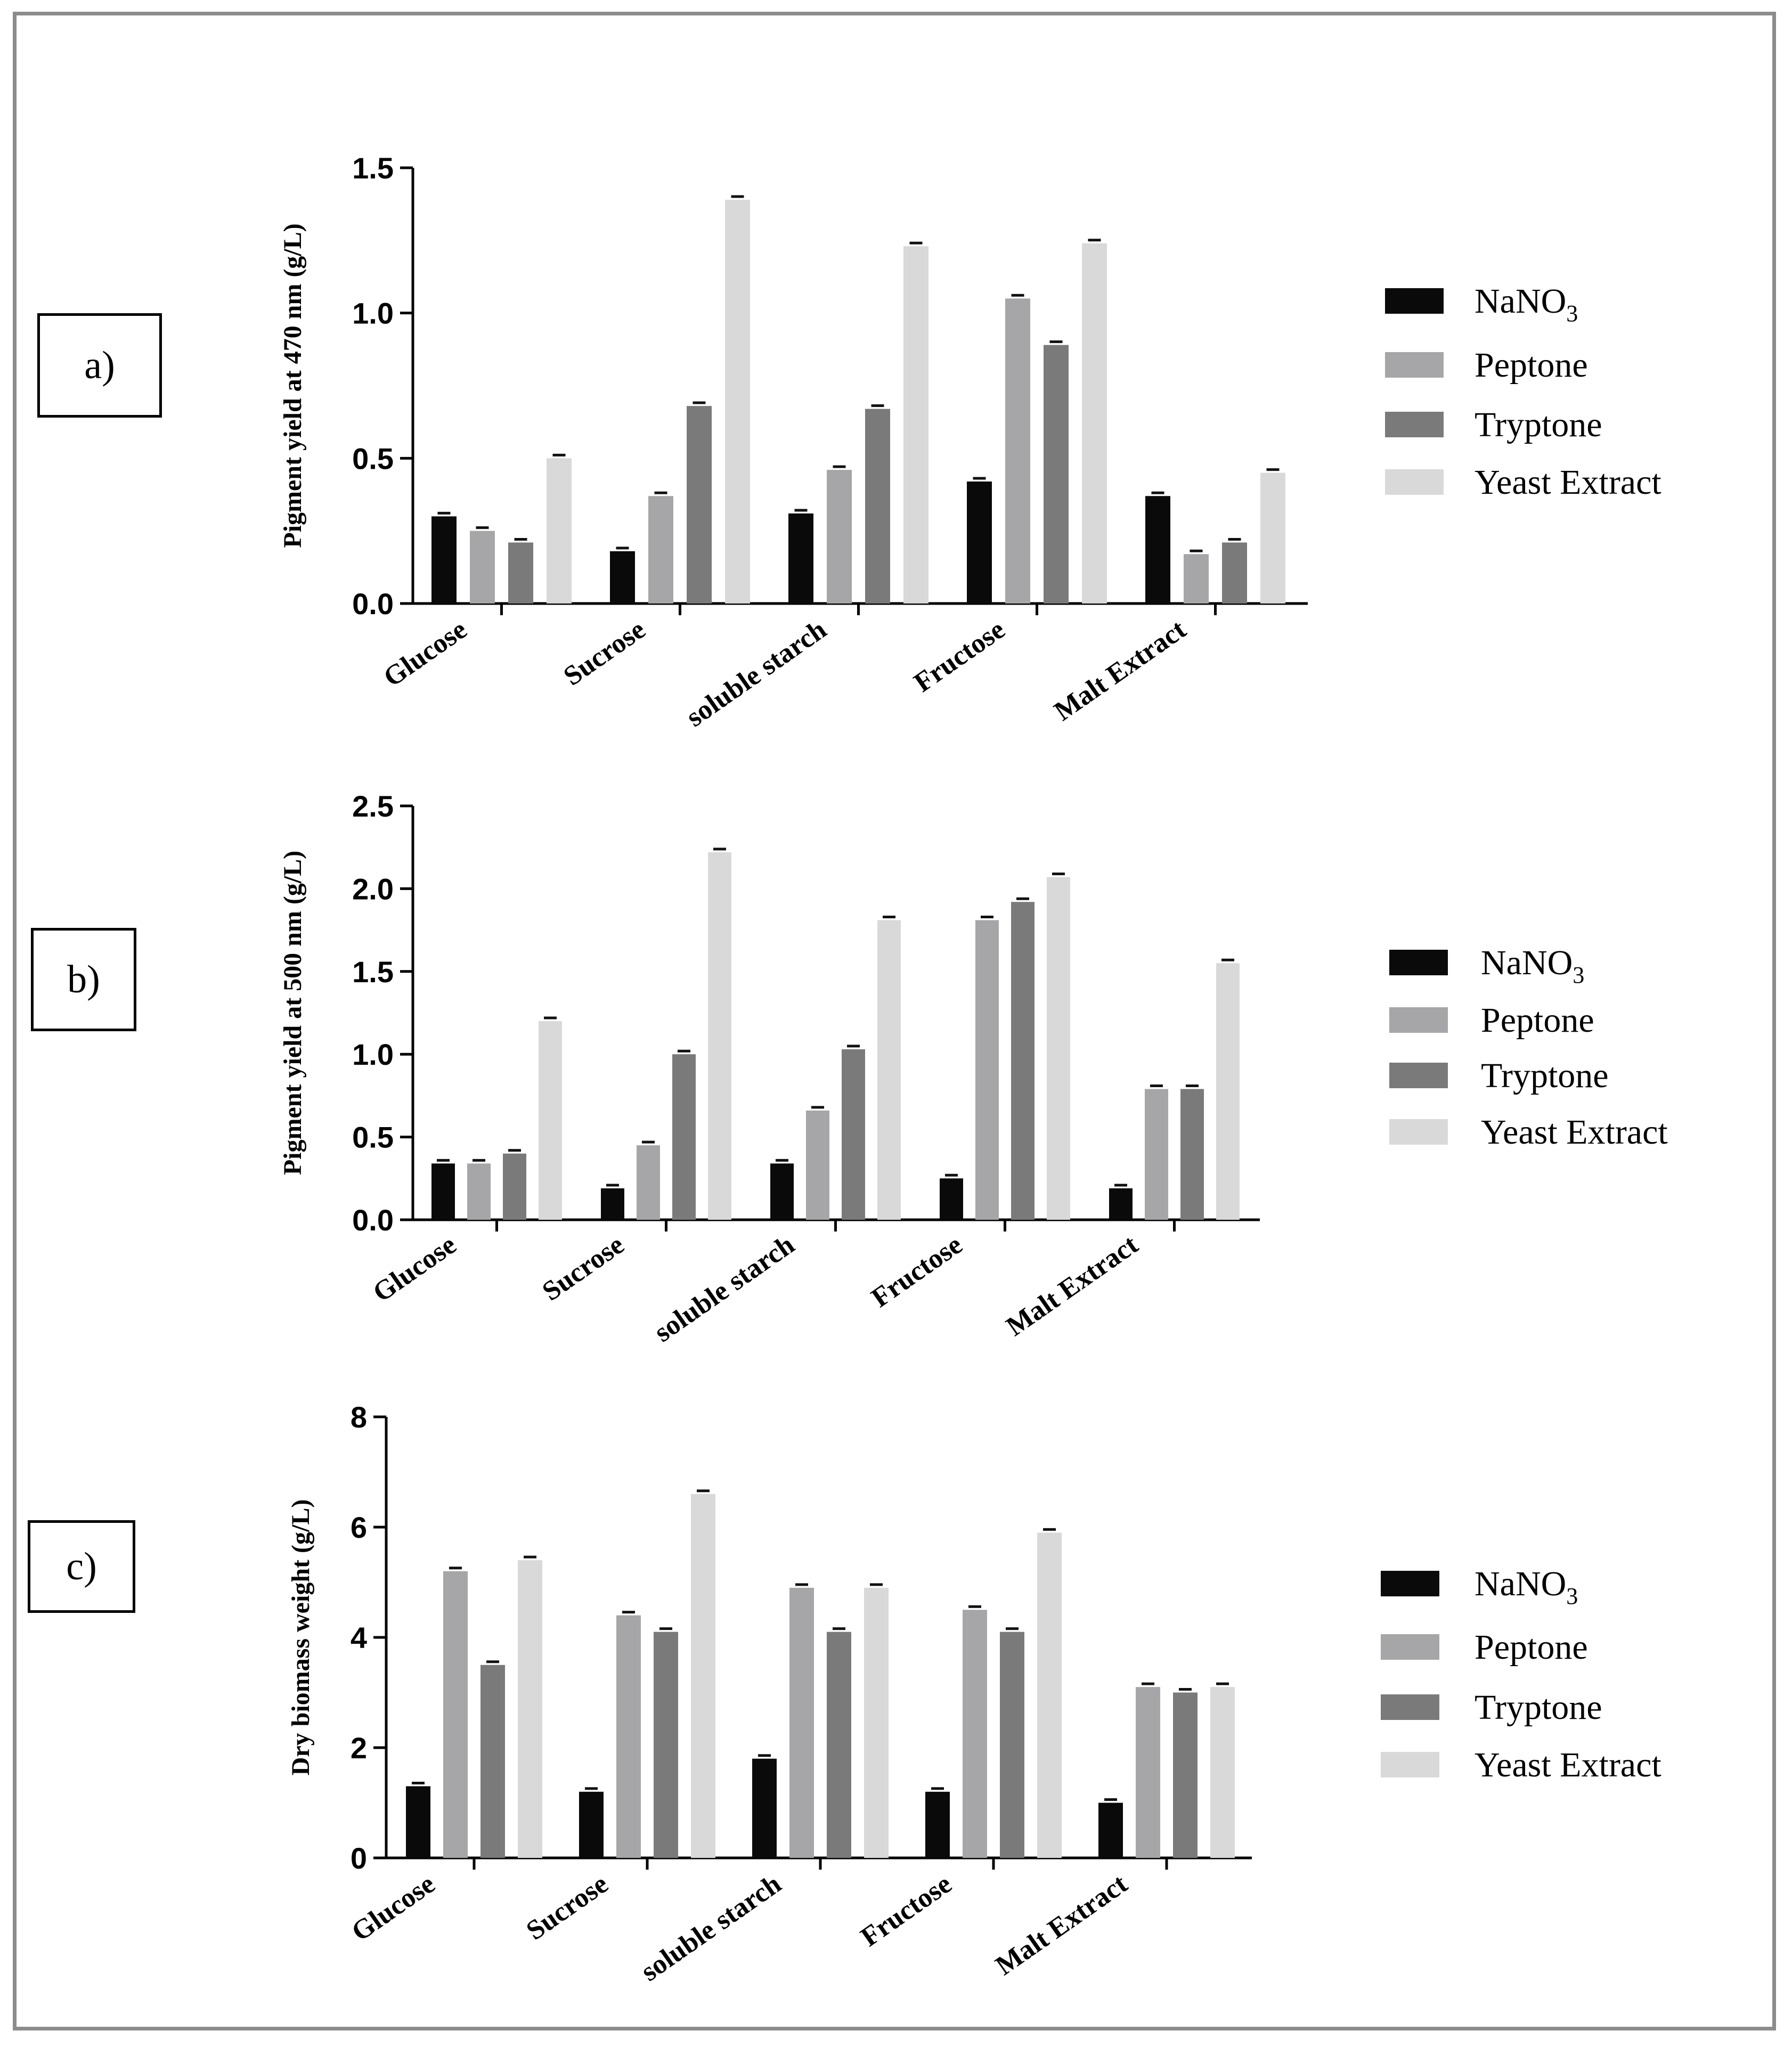  I want to click on y-tick-label: 0, so click(359, 1858).